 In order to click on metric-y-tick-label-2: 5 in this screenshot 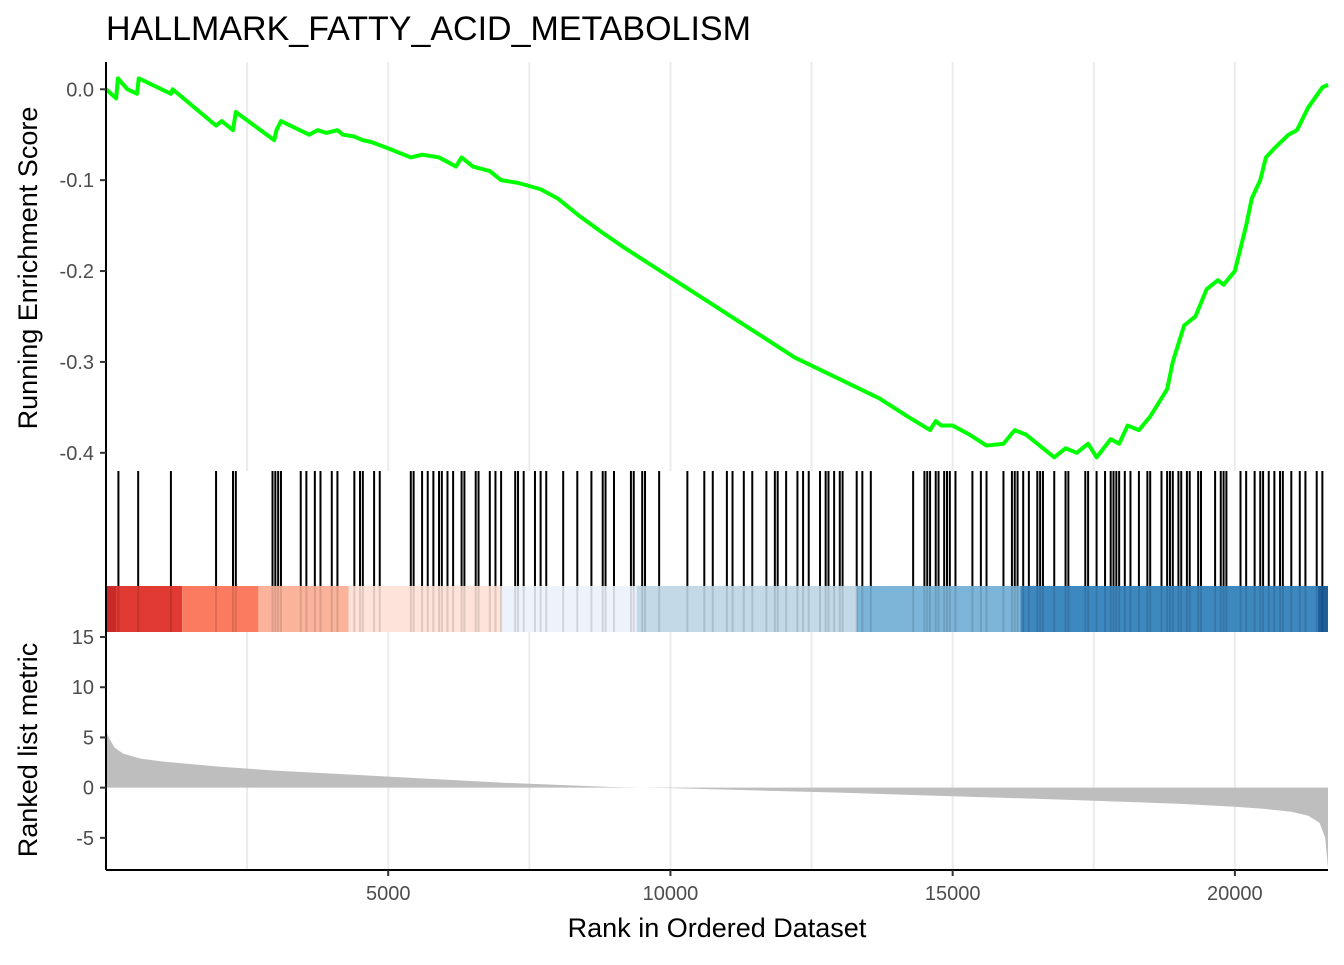, I will do `click(88, 738)`.